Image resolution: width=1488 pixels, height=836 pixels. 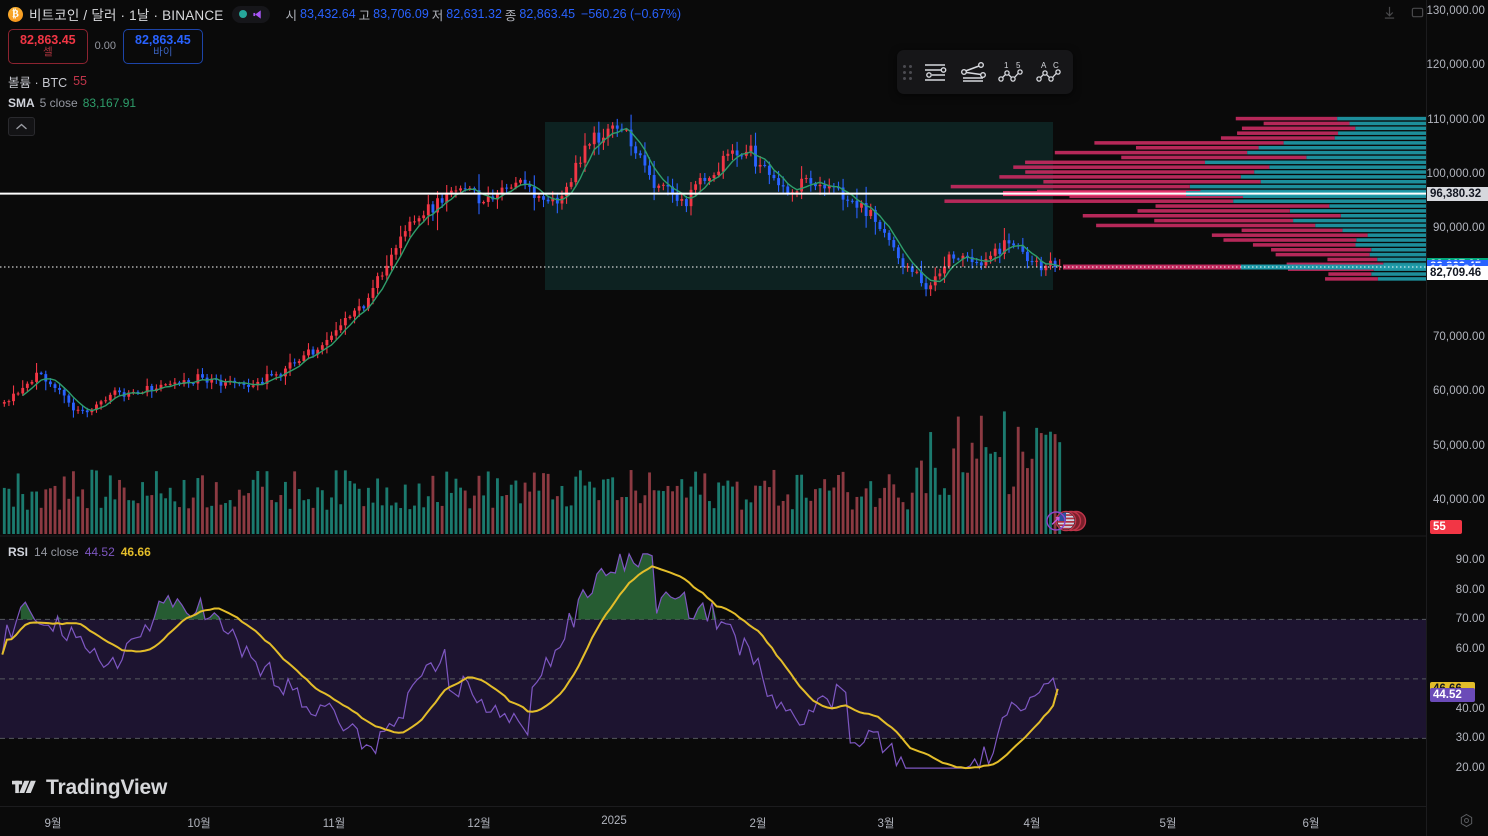 What do you see at coordinates (250, 14) in the screenshot?
I see `market-status-pill` at bounding box center [250, 14].